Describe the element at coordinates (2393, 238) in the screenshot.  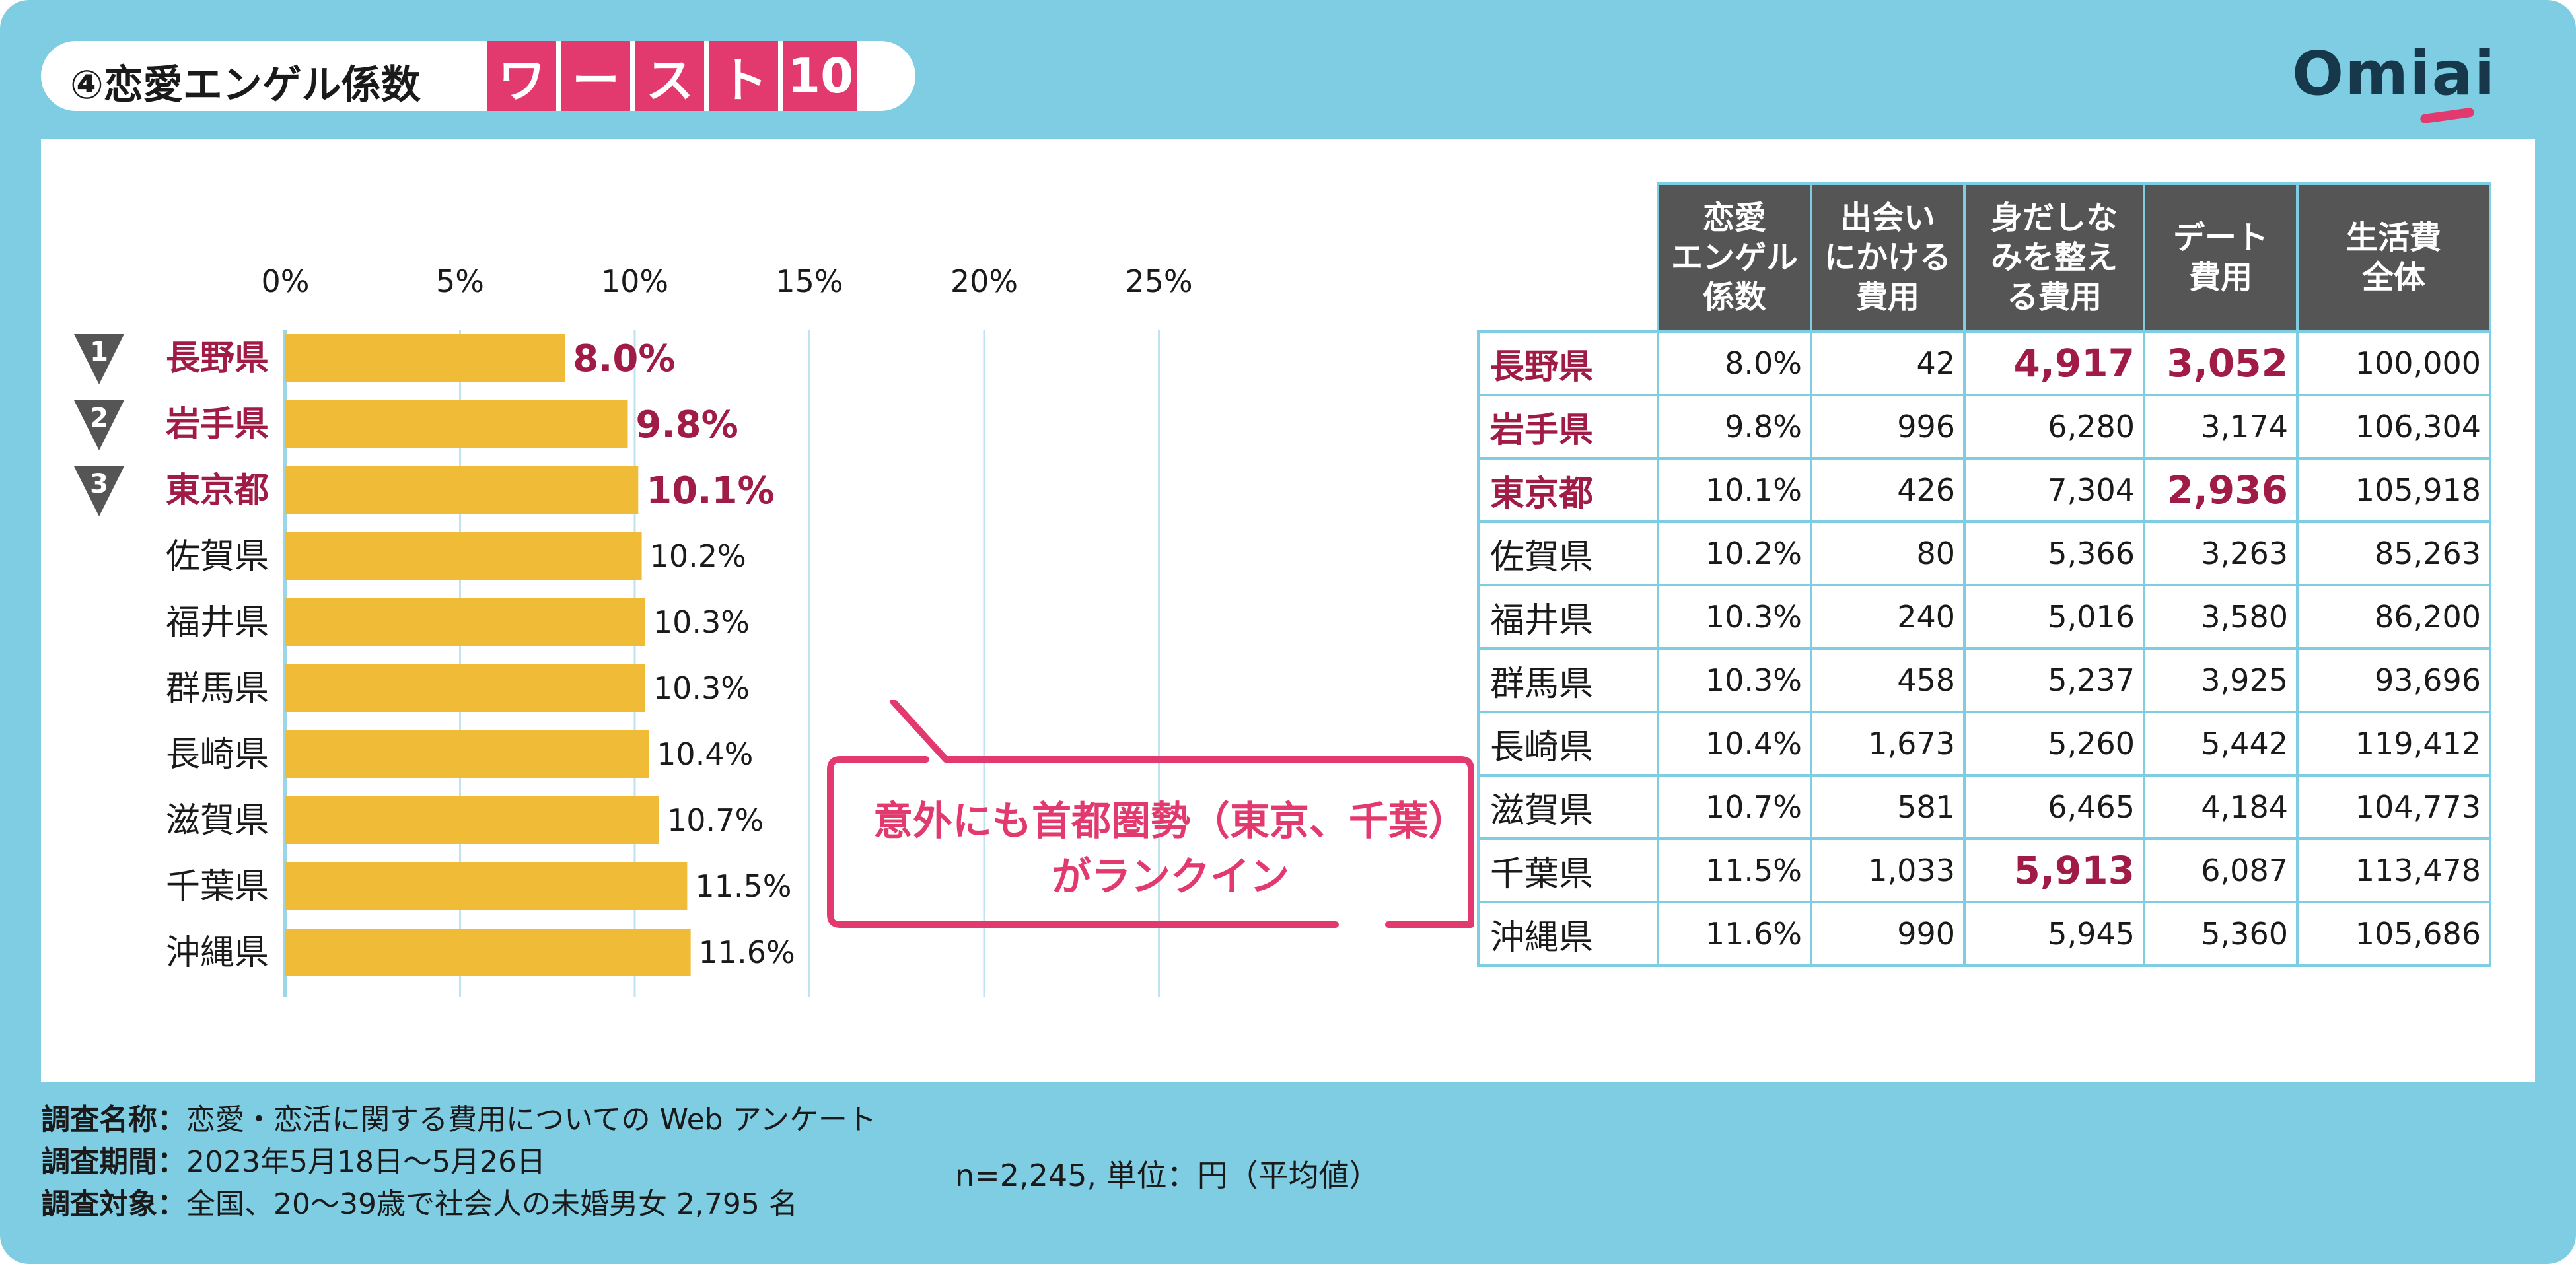
I see `column-header-line: 生活費` at that location.